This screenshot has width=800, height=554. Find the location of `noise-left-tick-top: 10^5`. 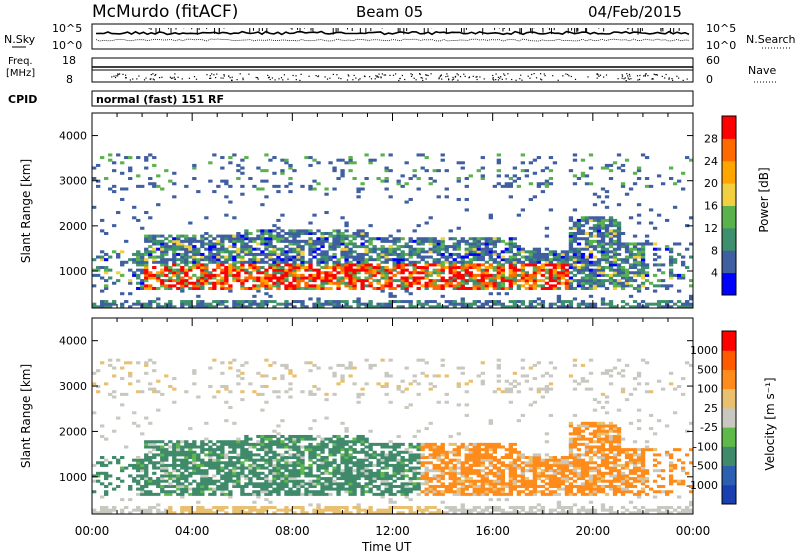

noise-left-tick-top: 10^5 is located at coordinates (67, 28).